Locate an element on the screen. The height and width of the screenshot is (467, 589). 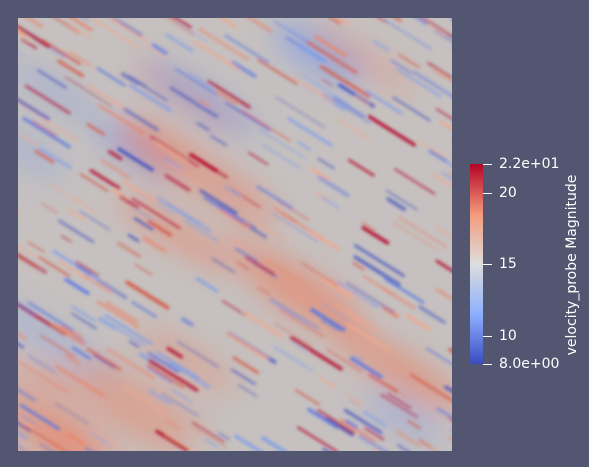
tick-mark-min is located at coordinates (487, 364).